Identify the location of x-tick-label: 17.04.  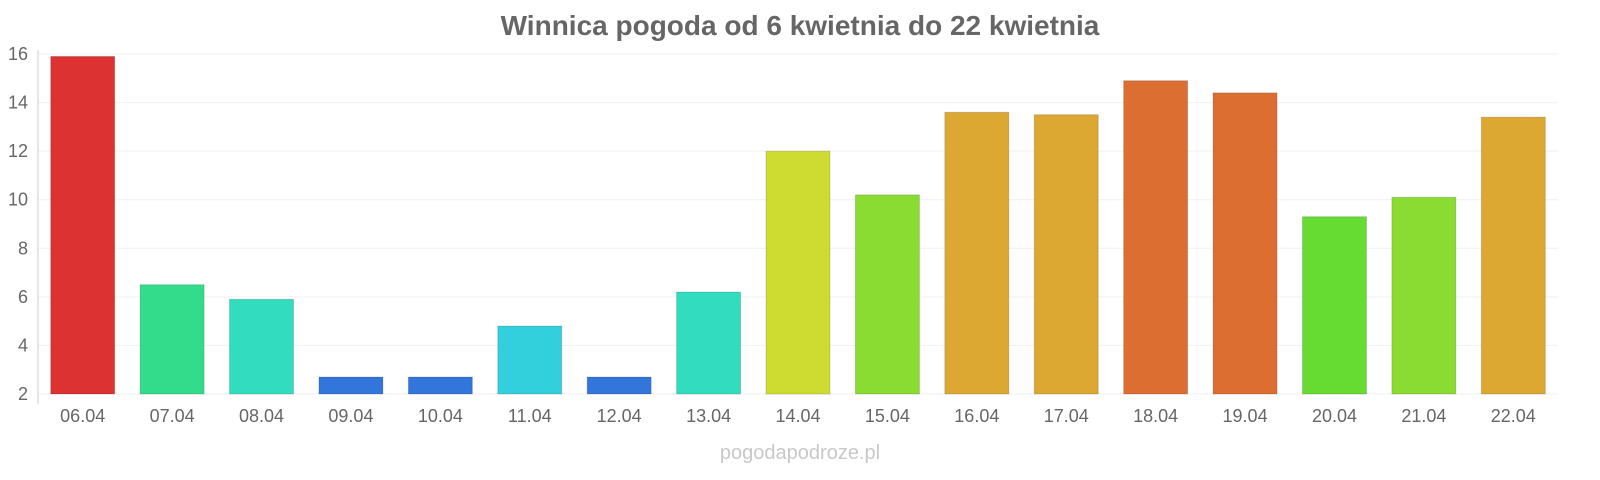
(1066, 416).